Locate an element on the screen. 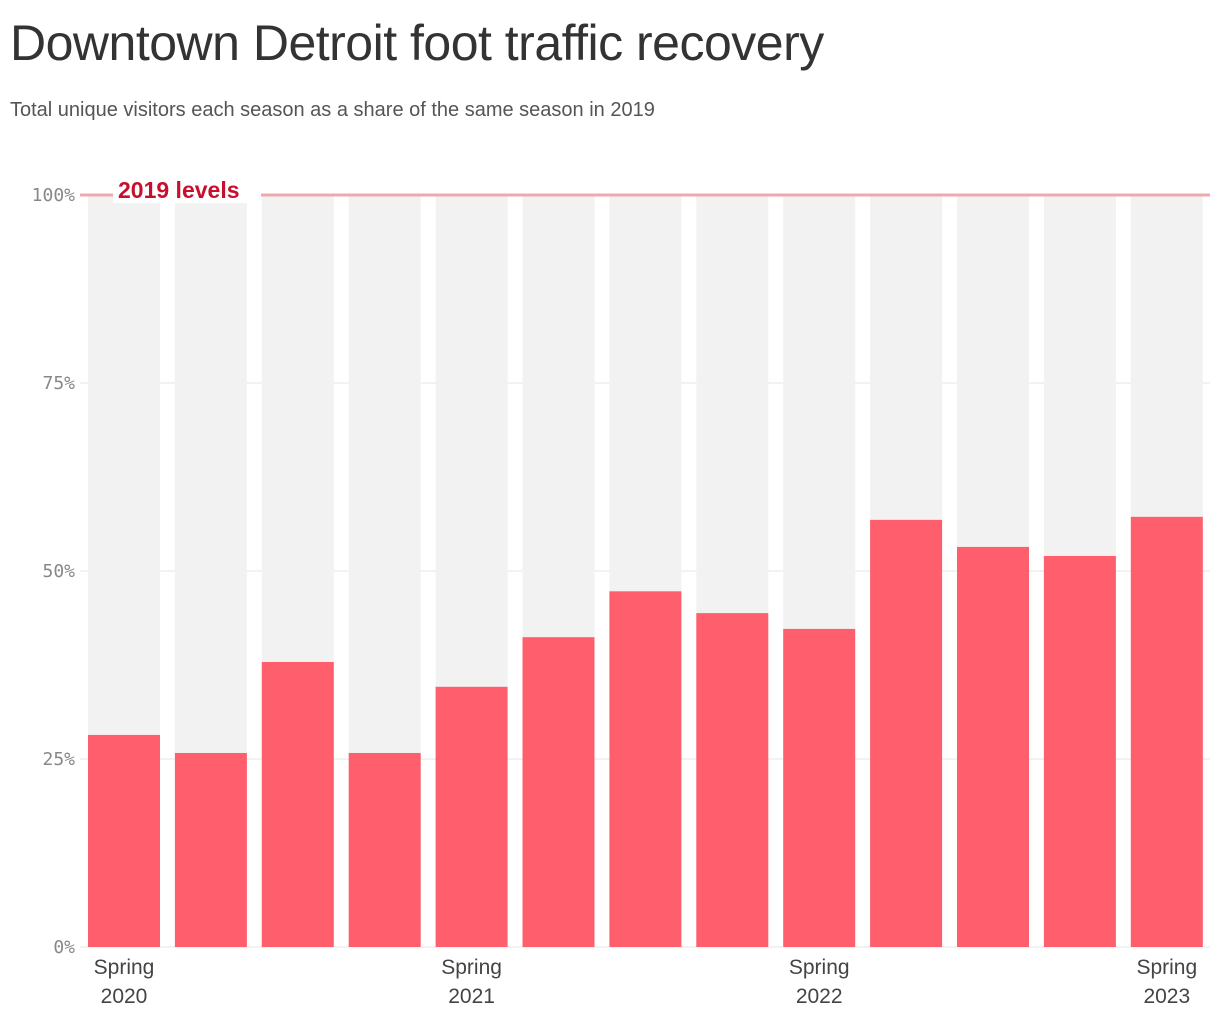  y-tick-label: 0% is located at coordinates (64, 947).